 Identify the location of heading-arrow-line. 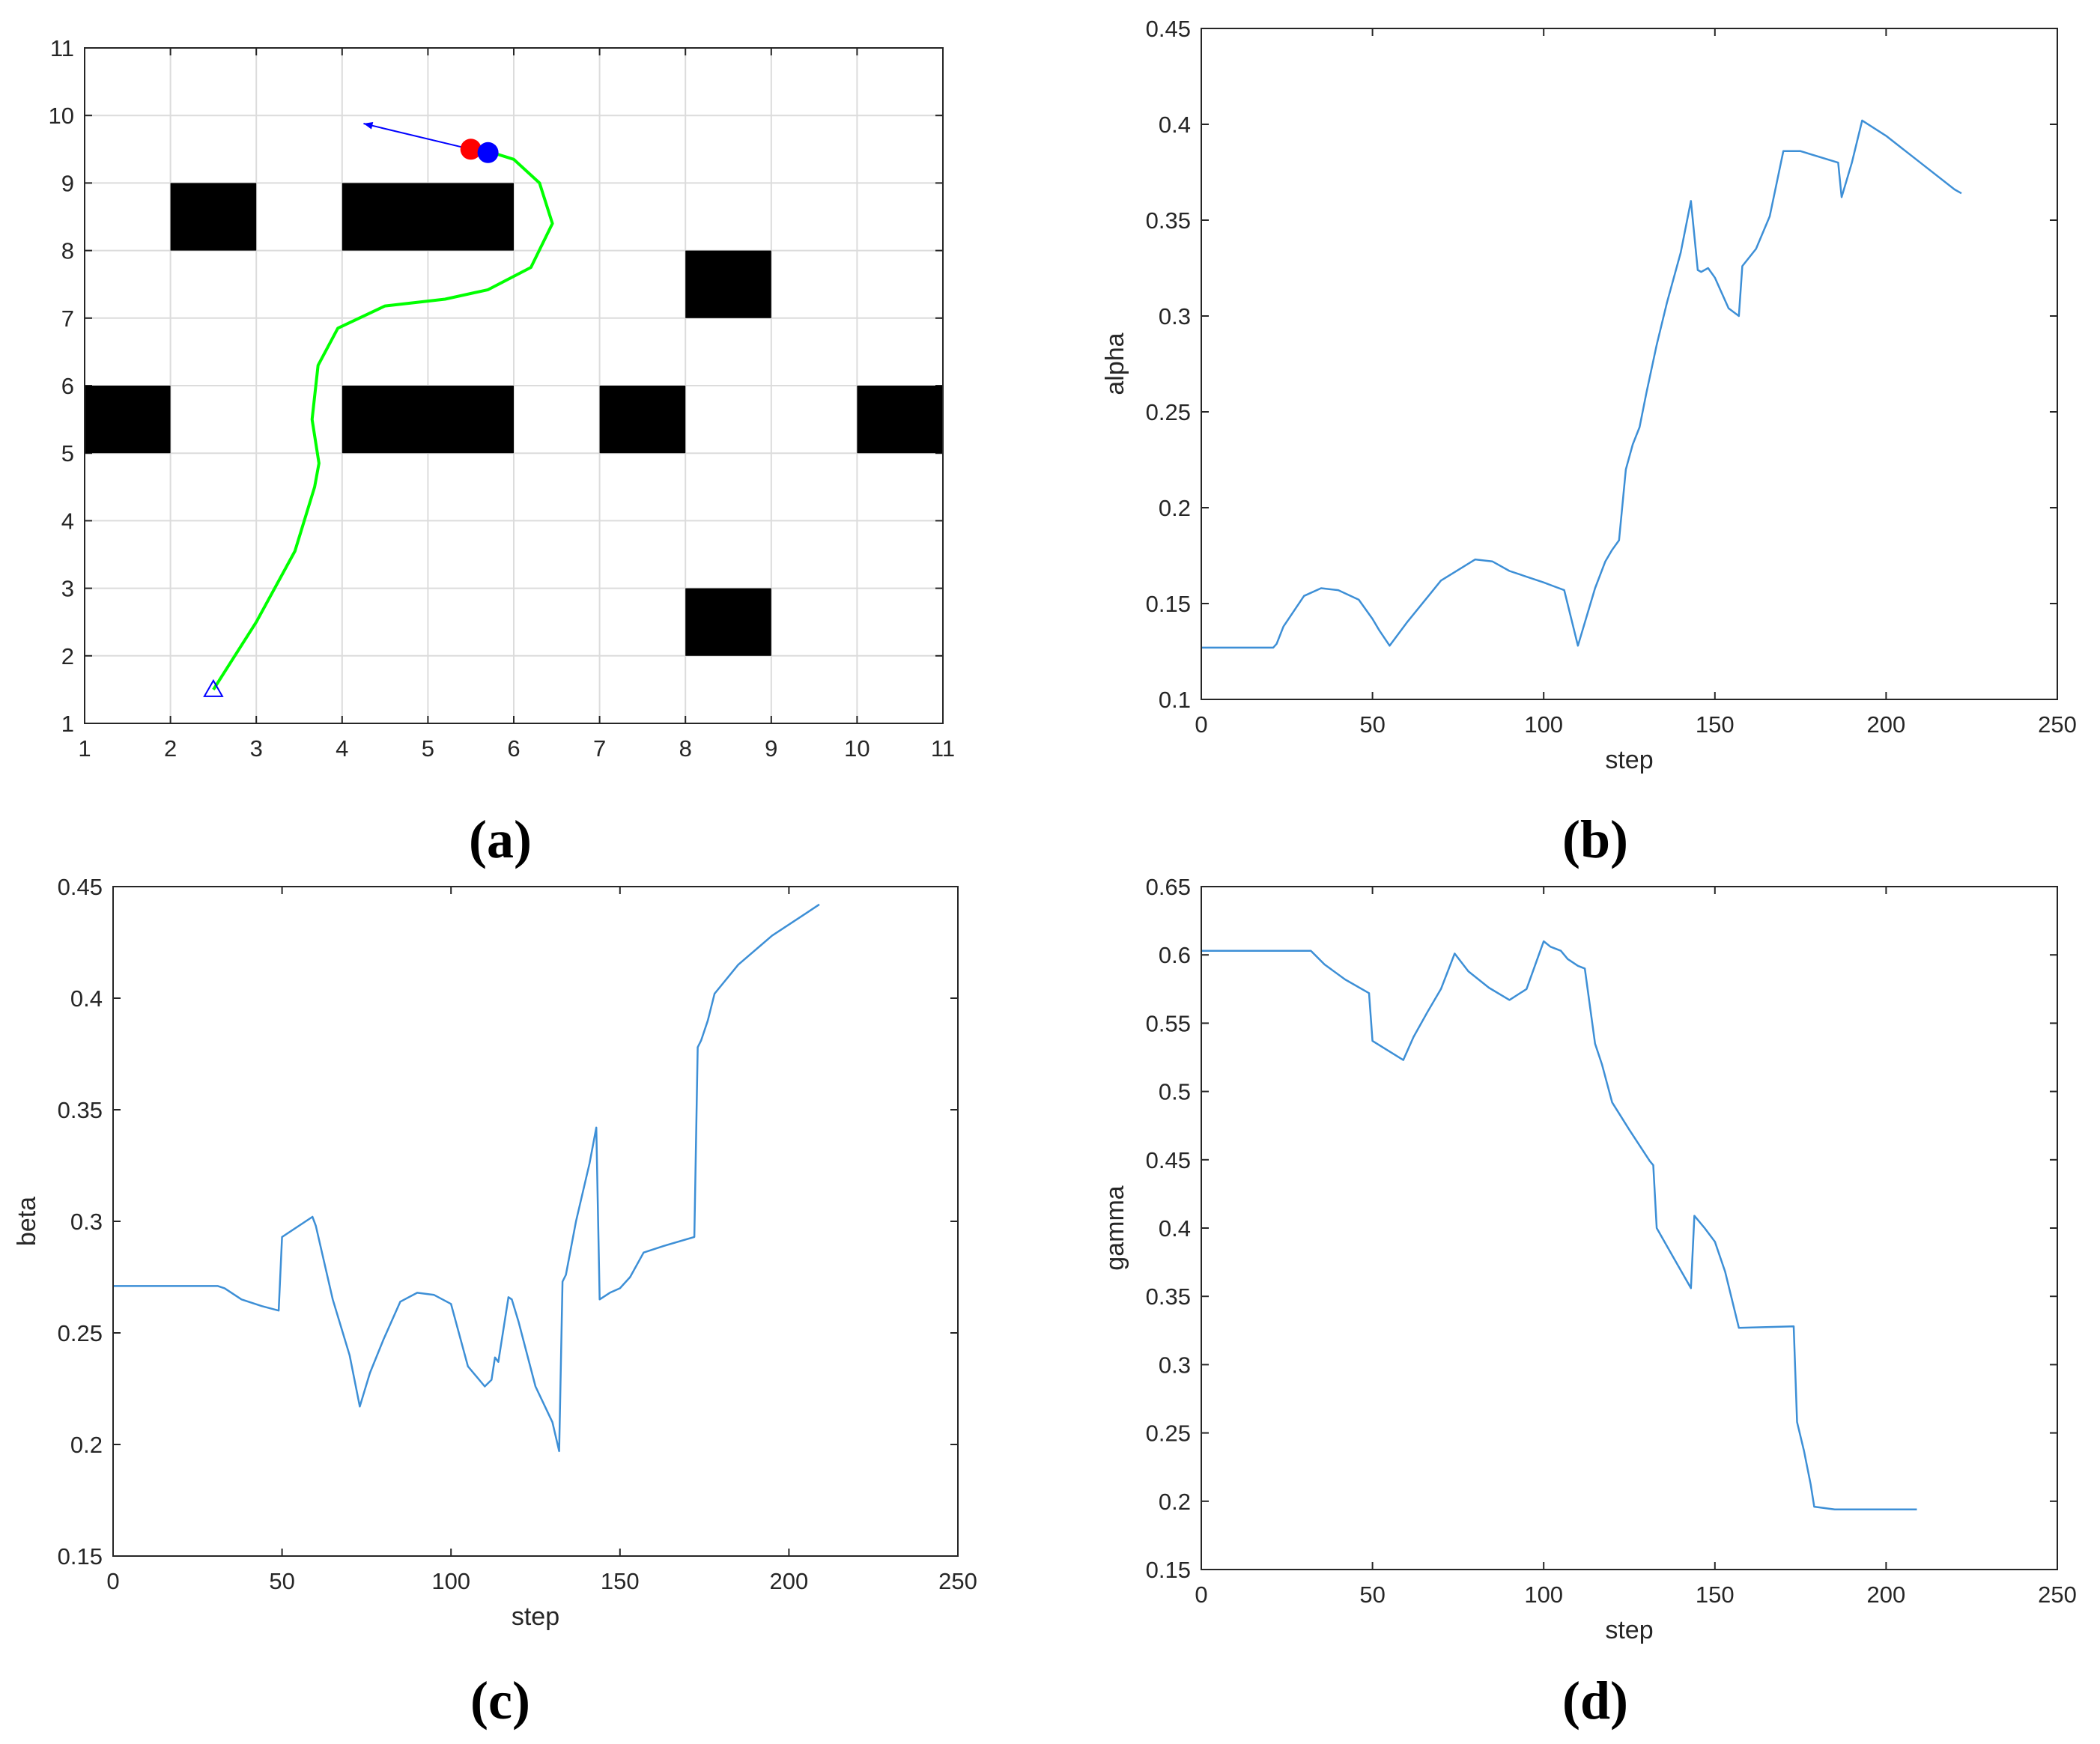
(417, 137).